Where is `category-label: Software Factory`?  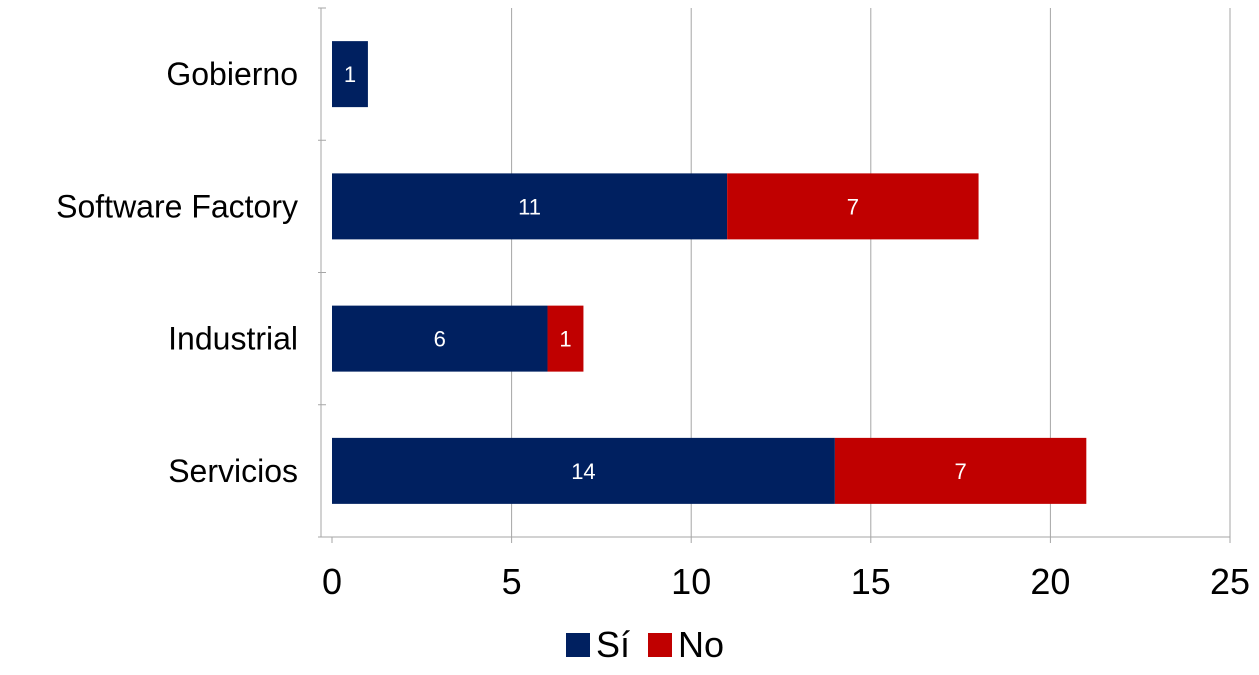
category-label: Software Factory is located at coordinates (177, 206).